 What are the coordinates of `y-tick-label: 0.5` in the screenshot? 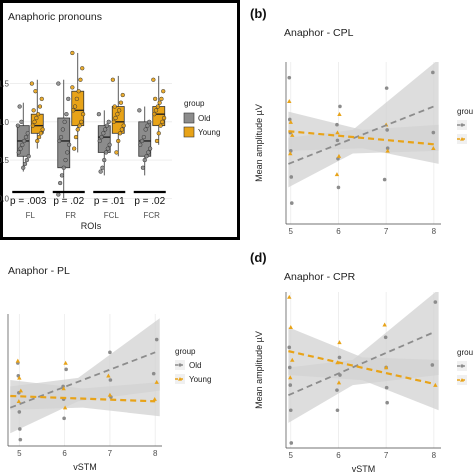 It's located at (5, 160).